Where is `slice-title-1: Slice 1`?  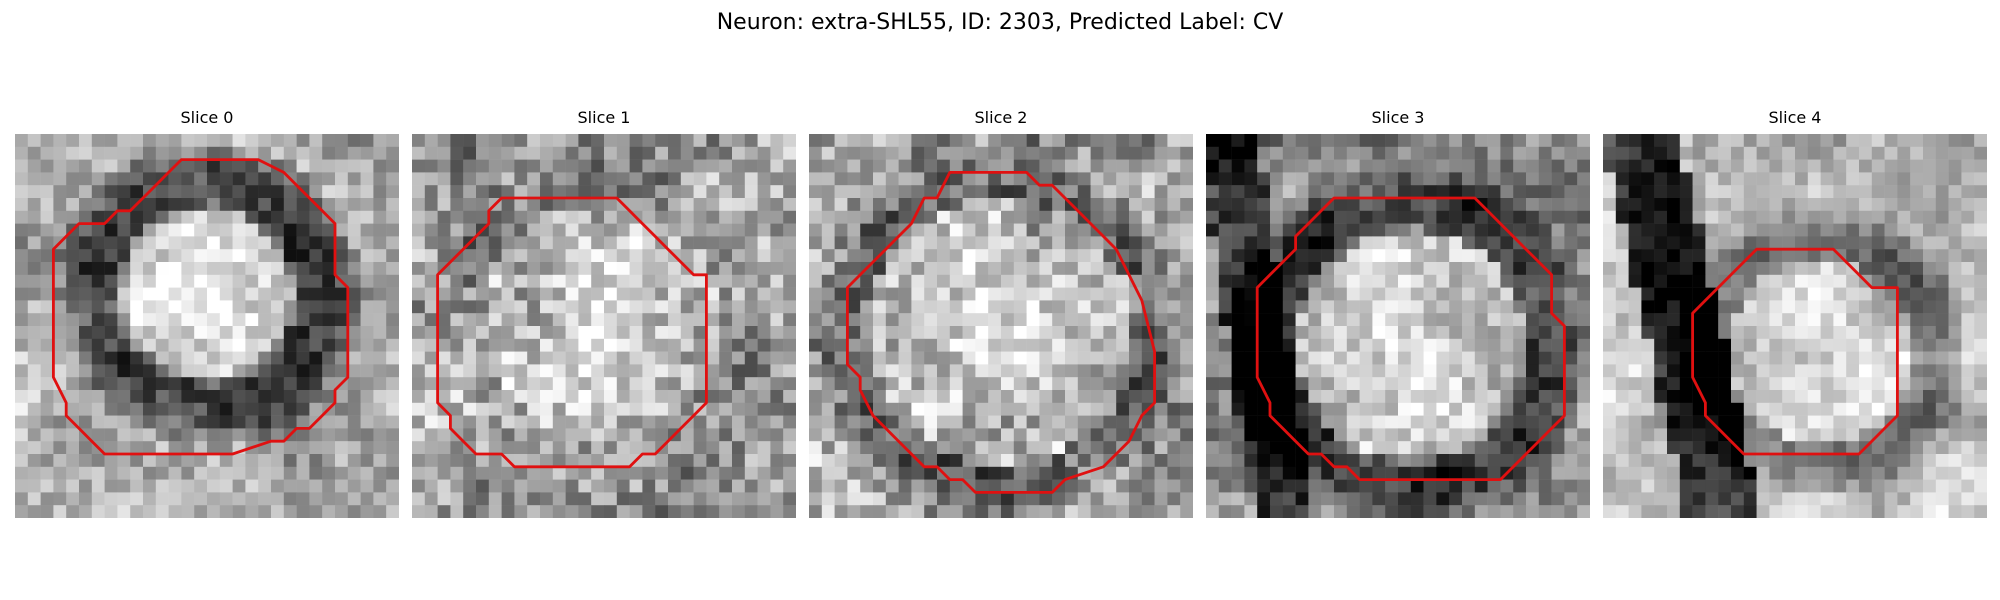
slice-title-1: Slice 1 is located at coordinates (604, 117).